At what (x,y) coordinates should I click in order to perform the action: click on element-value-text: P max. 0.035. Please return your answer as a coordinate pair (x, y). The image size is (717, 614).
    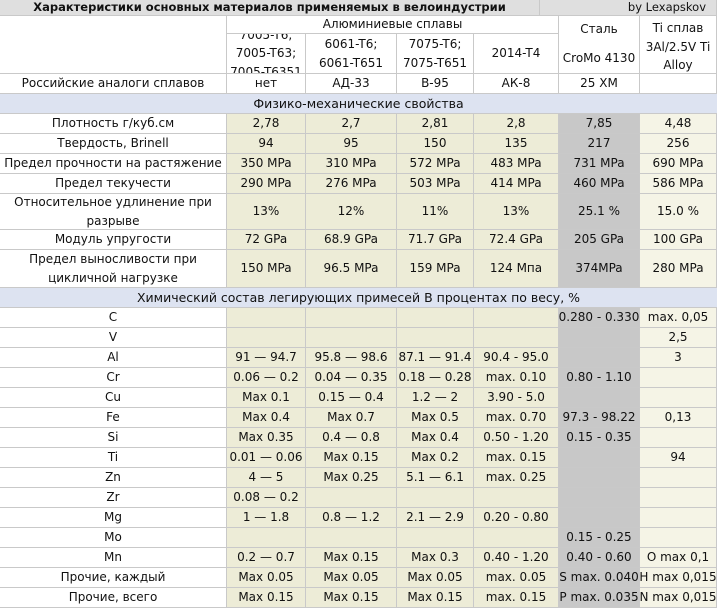
    Looking at the image, I should click on (599, 597).